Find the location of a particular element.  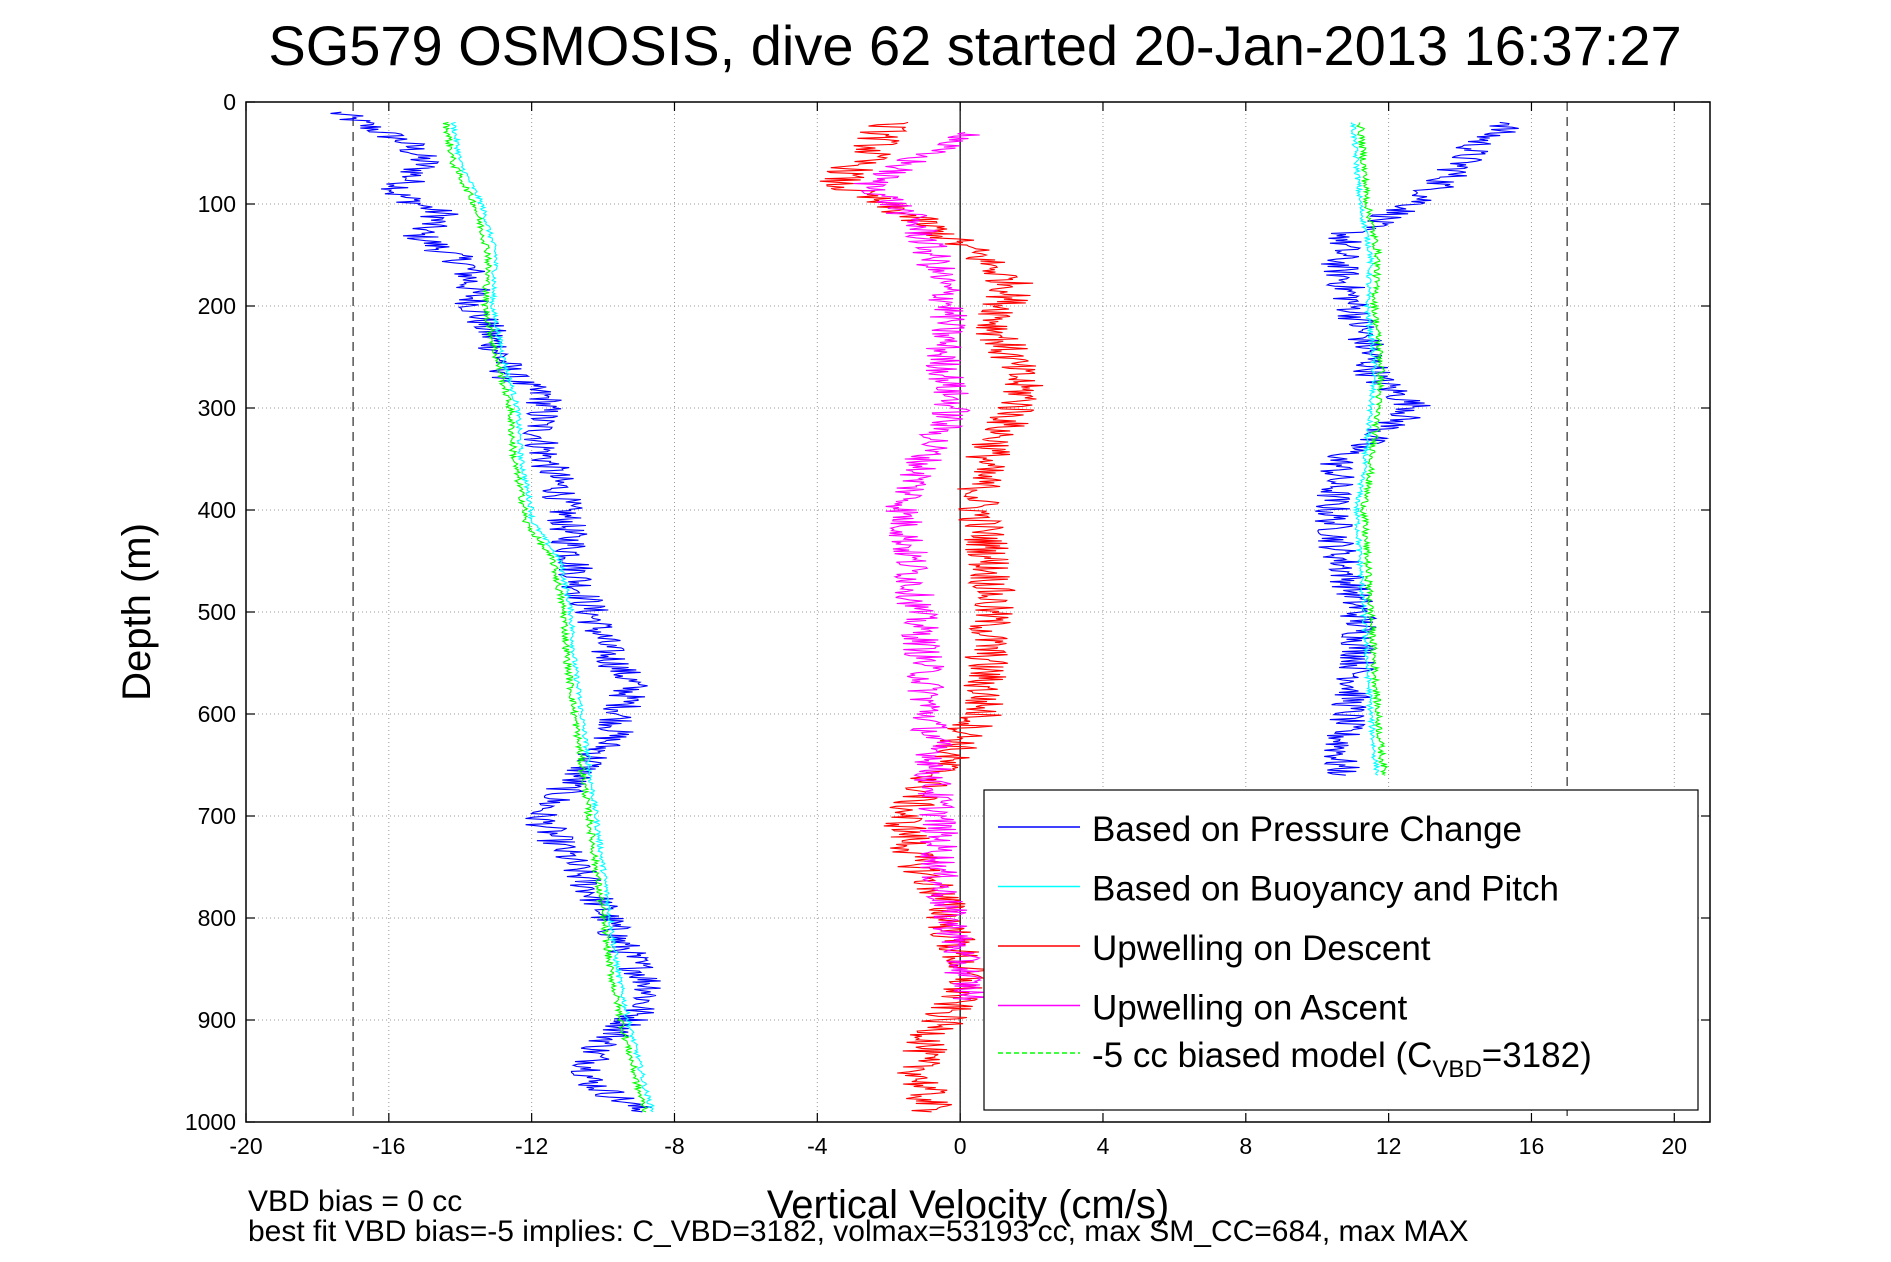

y-tick-label: 400 is located at coordinates (217, 510).